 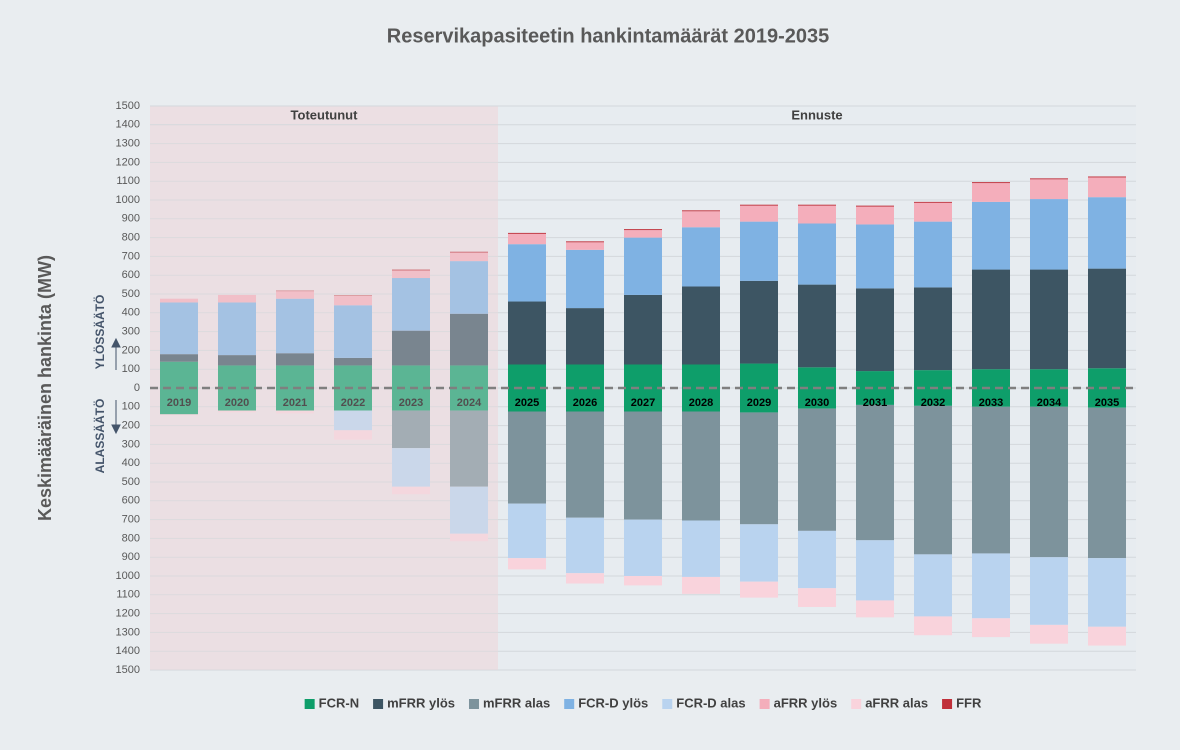 I want to click on y-tick-label: 300, so click(x=131, y=332).